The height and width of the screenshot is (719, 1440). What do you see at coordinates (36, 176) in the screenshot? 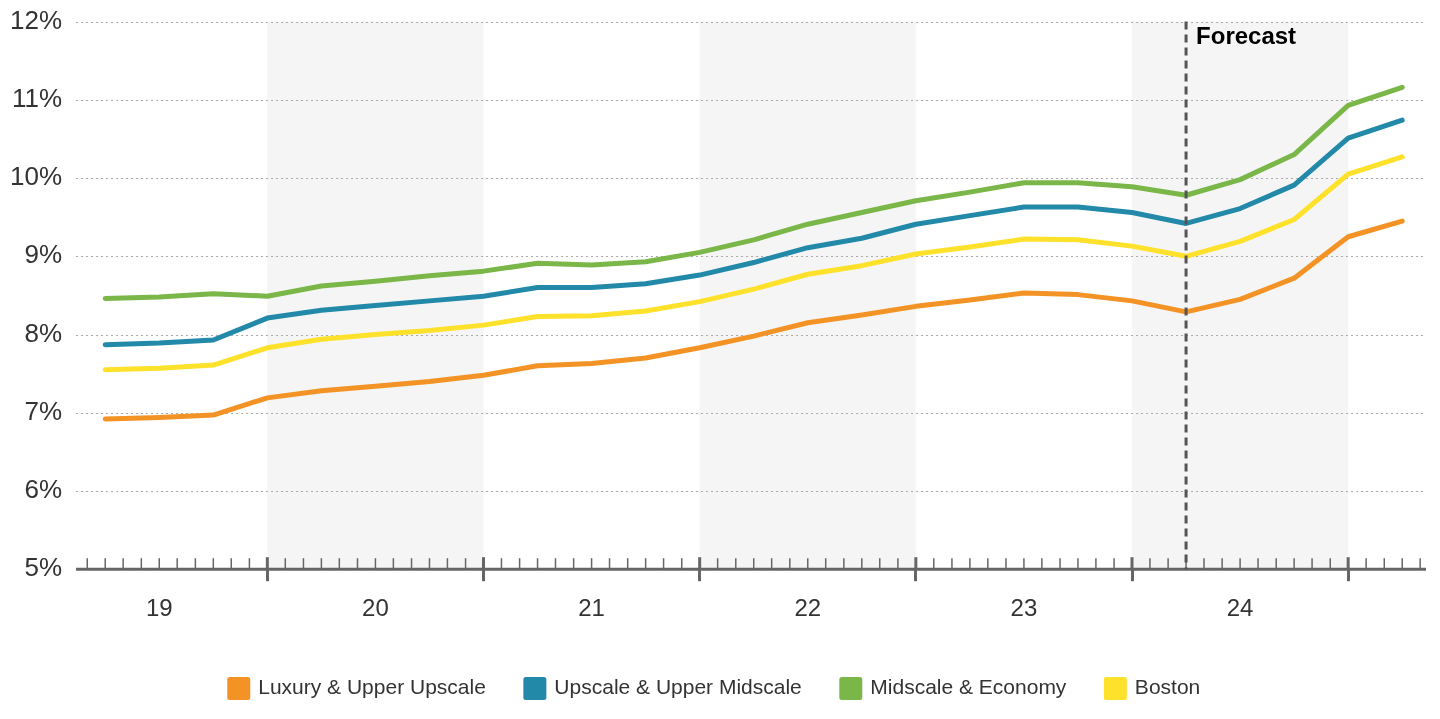
I see `y-tick-label: 10%` at bounding box center [36, 176].